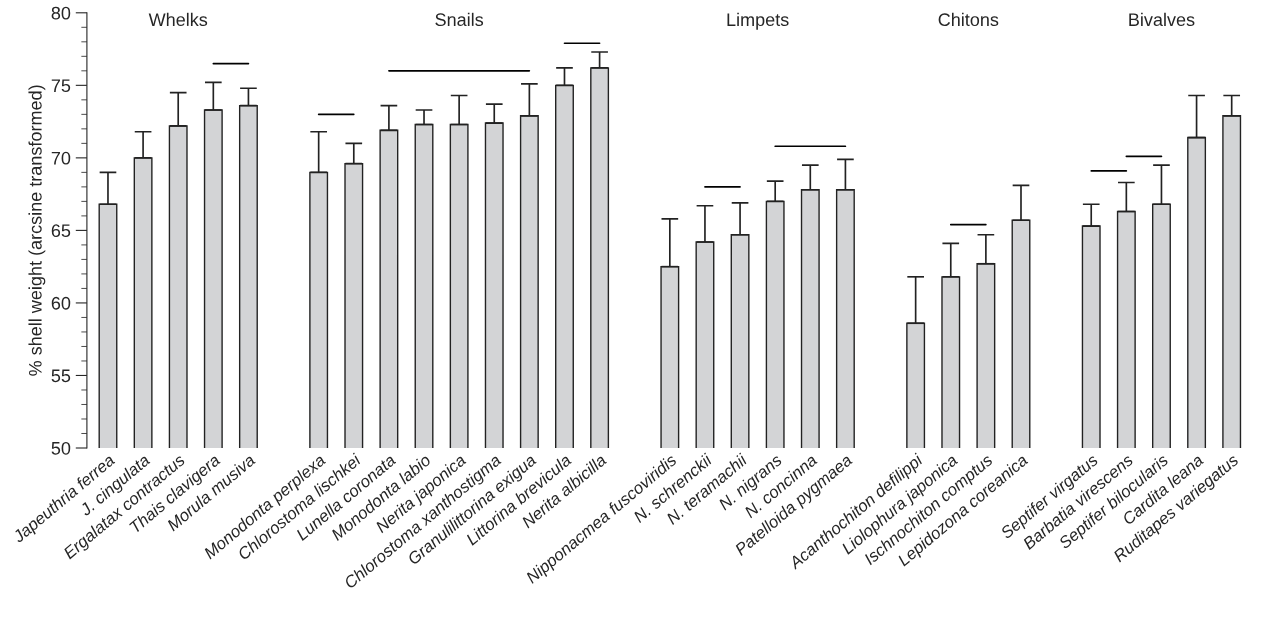 The height and width of the screenshot is (640, 1278). Describe the element at coordinates (459, 19) in the screenshot. I see `annotation: Snails` at that location.